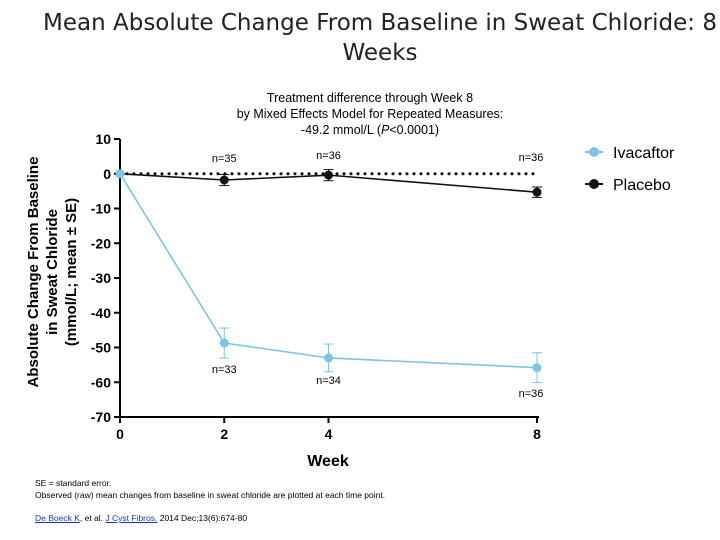  I want to click on ivacaftor-legend-label: Ivacaftor, so click(644, 153).